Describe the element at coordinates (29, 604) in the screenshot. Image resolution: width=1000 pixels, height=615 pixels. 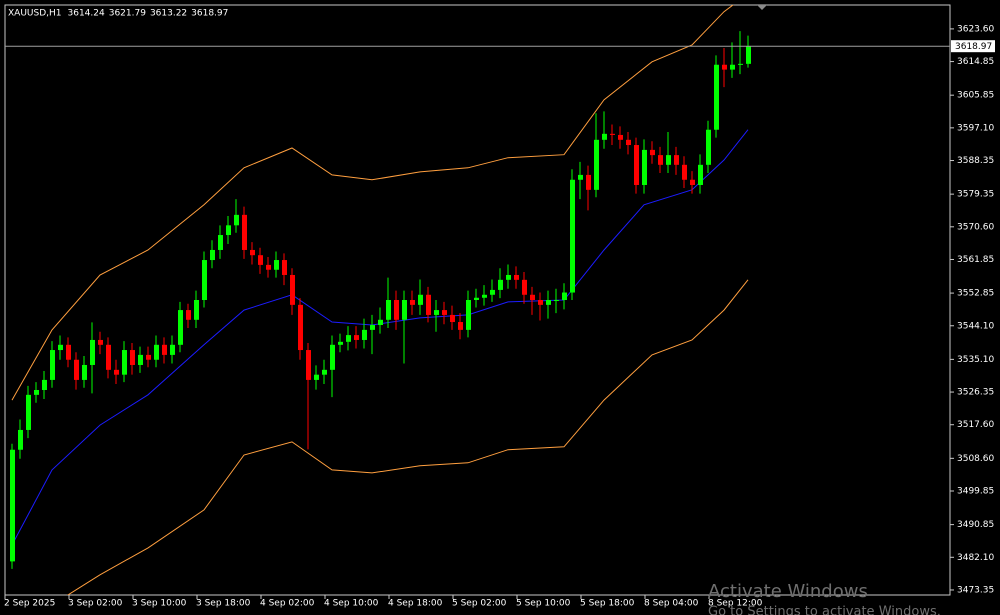
I see `x-tick-label: 2 Sep 2025` at that location.